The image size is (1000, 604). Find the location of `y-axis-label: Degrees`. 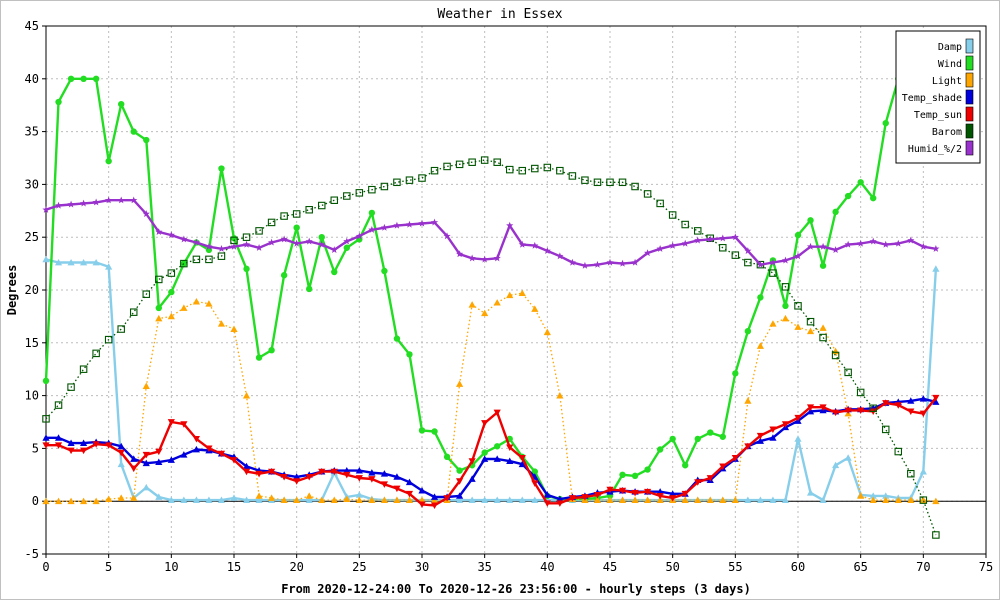

y-axis-label: Degrees is located at coordinates (12, 290).